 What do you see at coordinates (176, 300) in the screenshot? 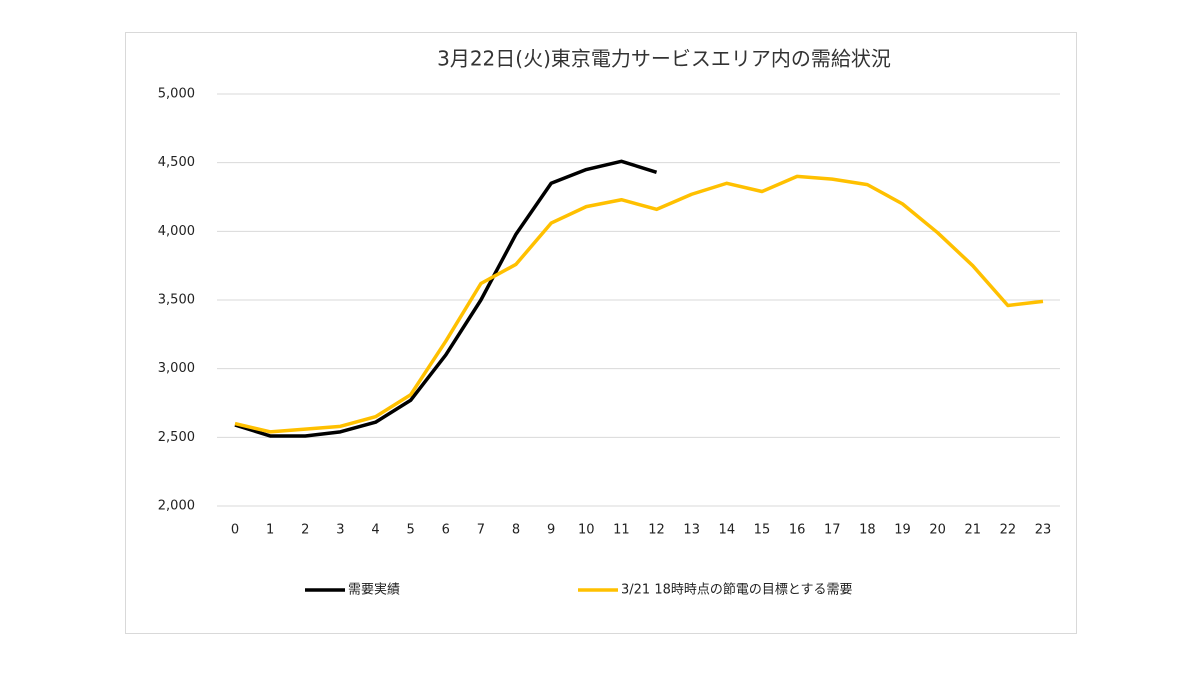
I see `y-tick-label: 3,500` at bounding box center [176, 300].